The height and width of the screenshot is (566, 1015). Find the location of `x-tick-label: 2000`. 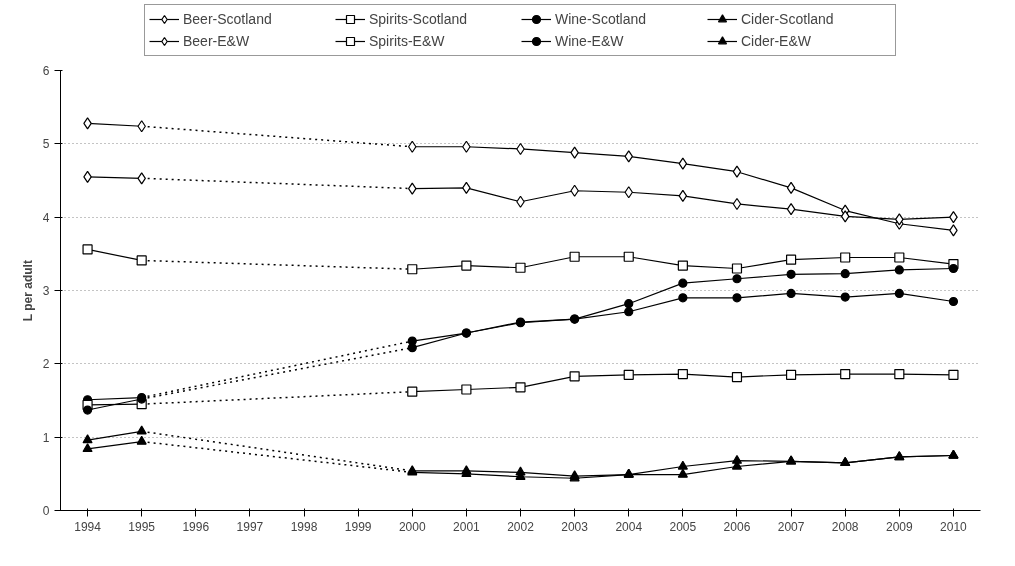

x-tick-label: 2000 is located at coordinates (412, 526).